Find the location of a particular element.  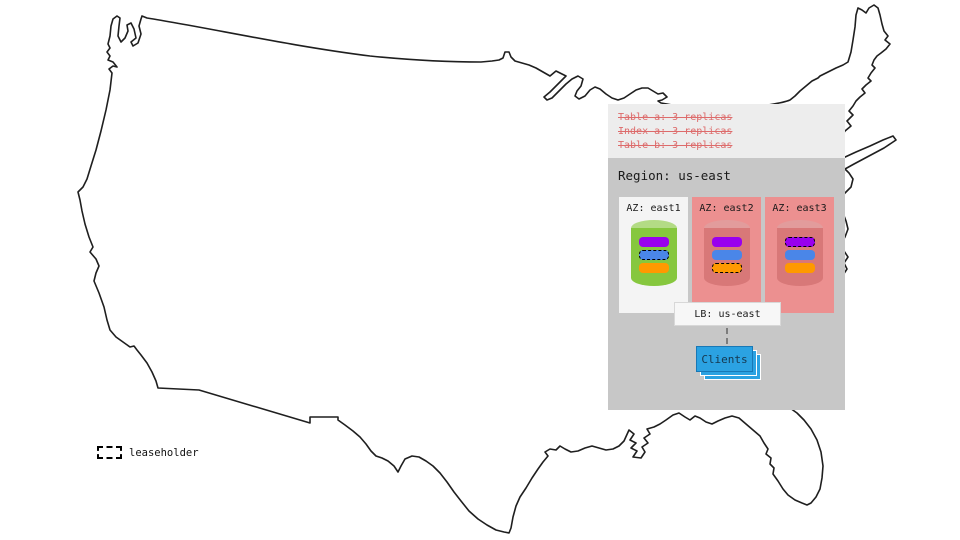

load-balancer-label: LB: us-east is located at coordinates (727, 314).